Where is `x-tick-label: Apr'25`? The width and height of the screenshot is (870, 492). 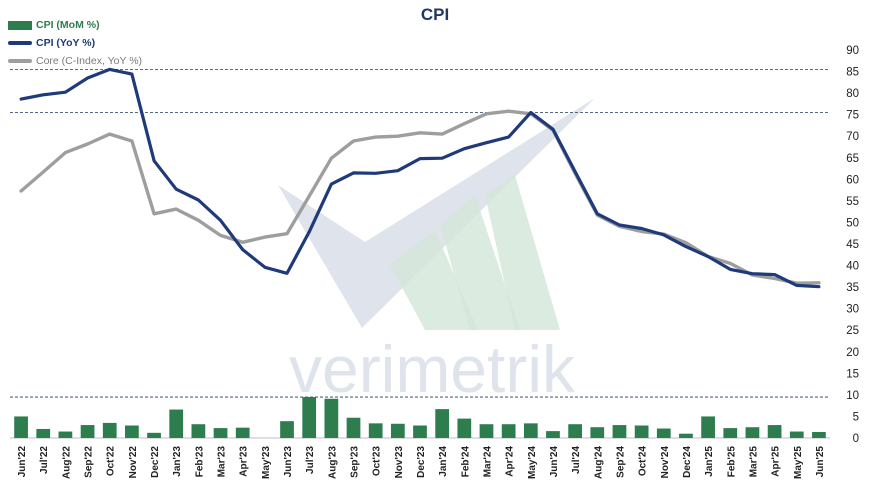
x-tick-label: Apr'25 is located at coordinates (776, 461).